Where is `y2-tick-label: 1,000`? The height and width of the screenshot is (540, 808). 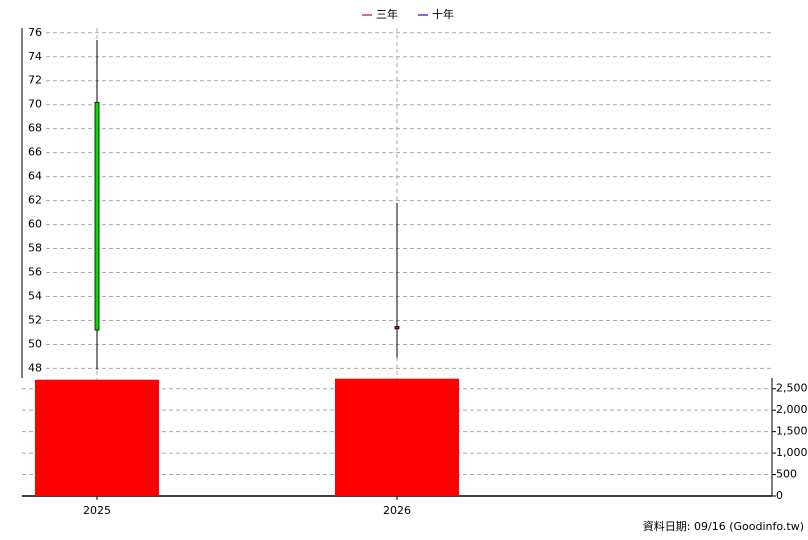
y2-tick-label: 1,000 is located at coordinates (792, 452).